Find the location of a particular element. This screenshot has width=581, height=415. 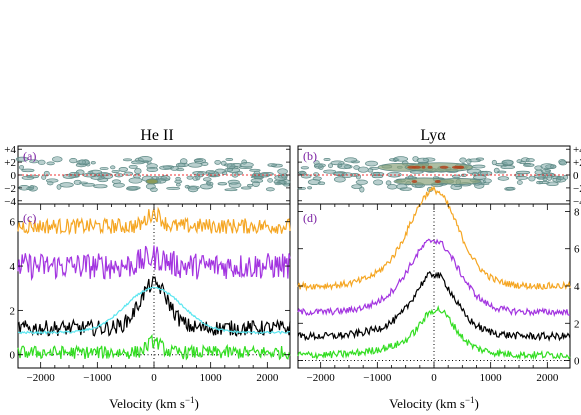

series-black is located at coordinates (434, 306).